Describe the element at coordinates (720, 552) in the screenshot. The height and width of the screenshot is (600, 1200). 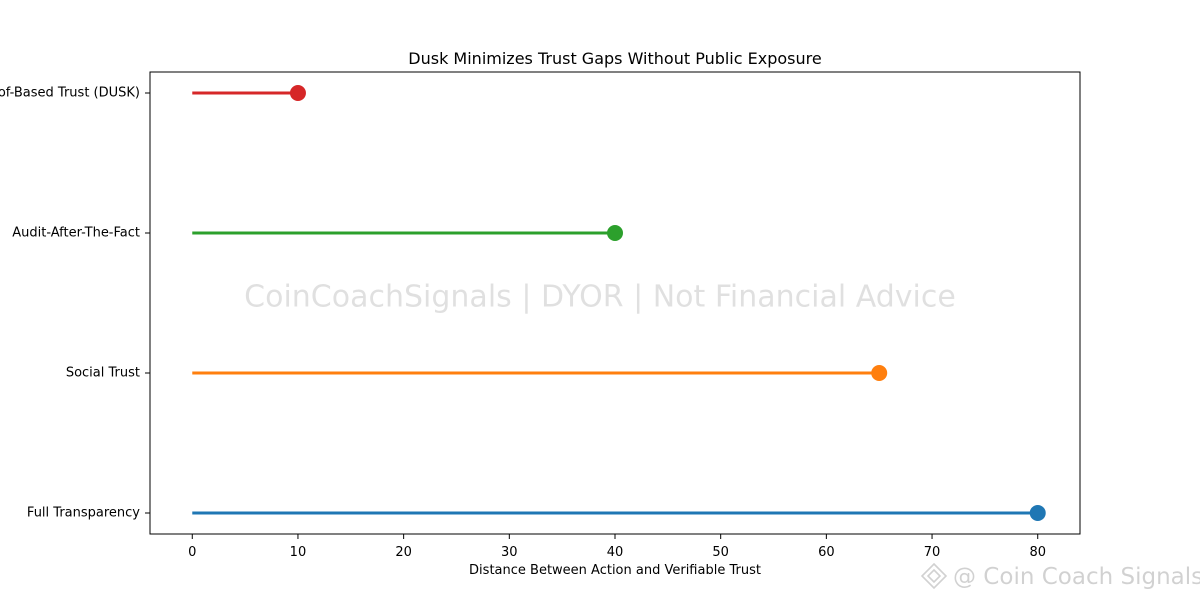
I see `x-tick-label-5: 50` at that location.